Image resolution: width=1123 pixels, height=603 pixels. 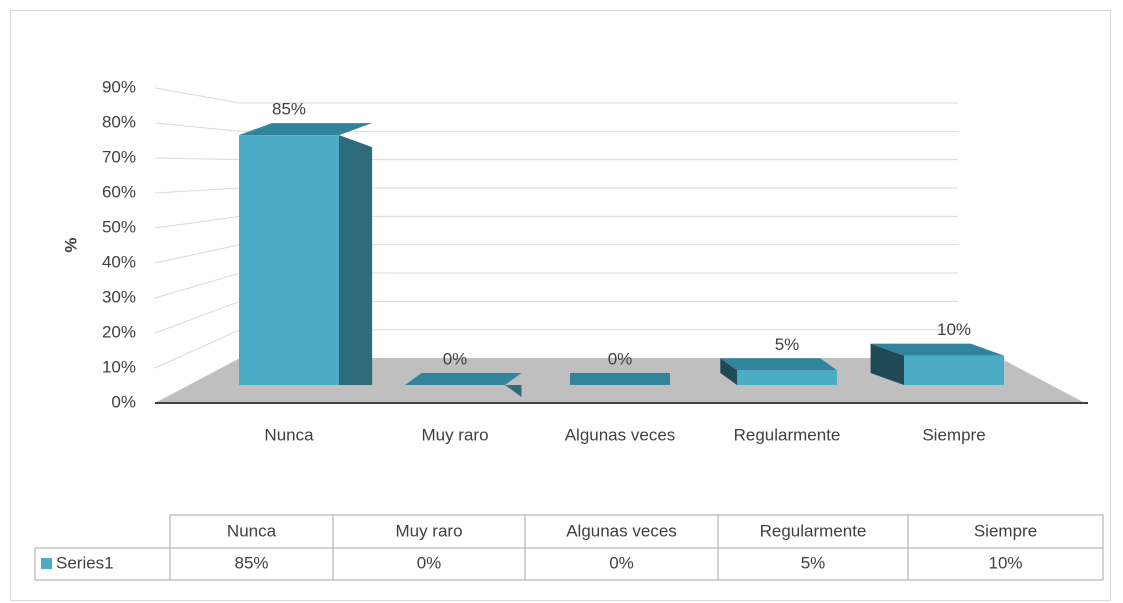 What do you see at coordinates (787, 344) in the screenshot?
I see `data-label: 5%` at bounding box center [787, 344].